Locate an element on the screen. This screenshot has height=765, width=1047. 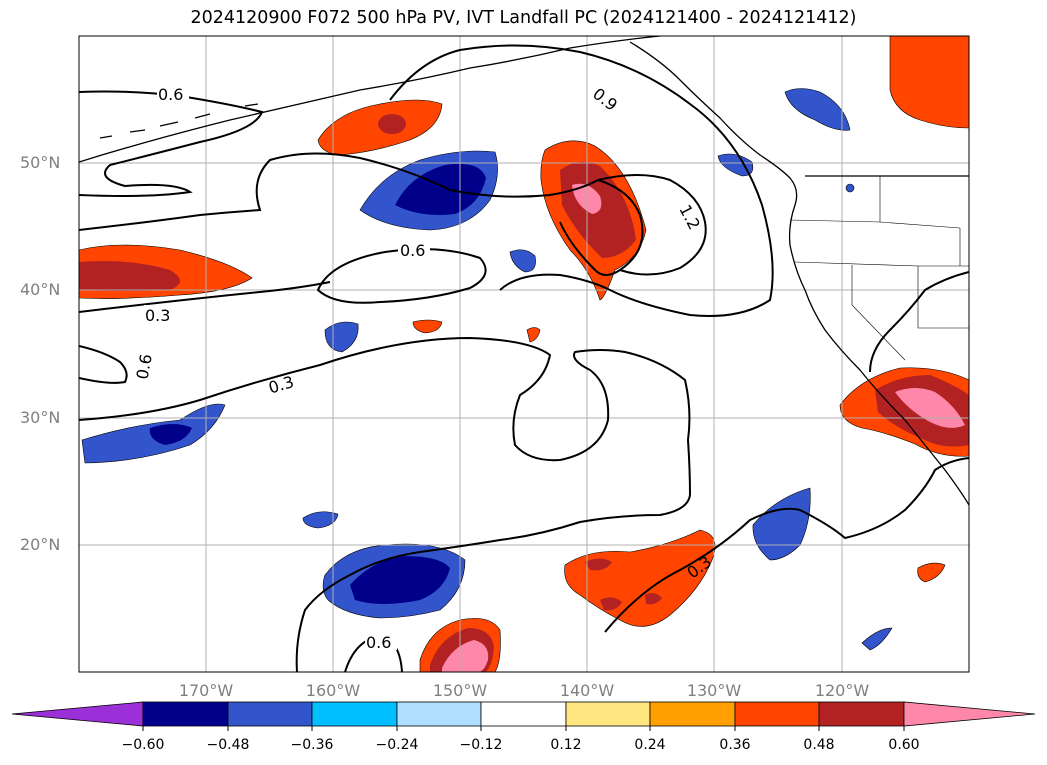
lon-label: 130°W is located at coordinates (714, 690).